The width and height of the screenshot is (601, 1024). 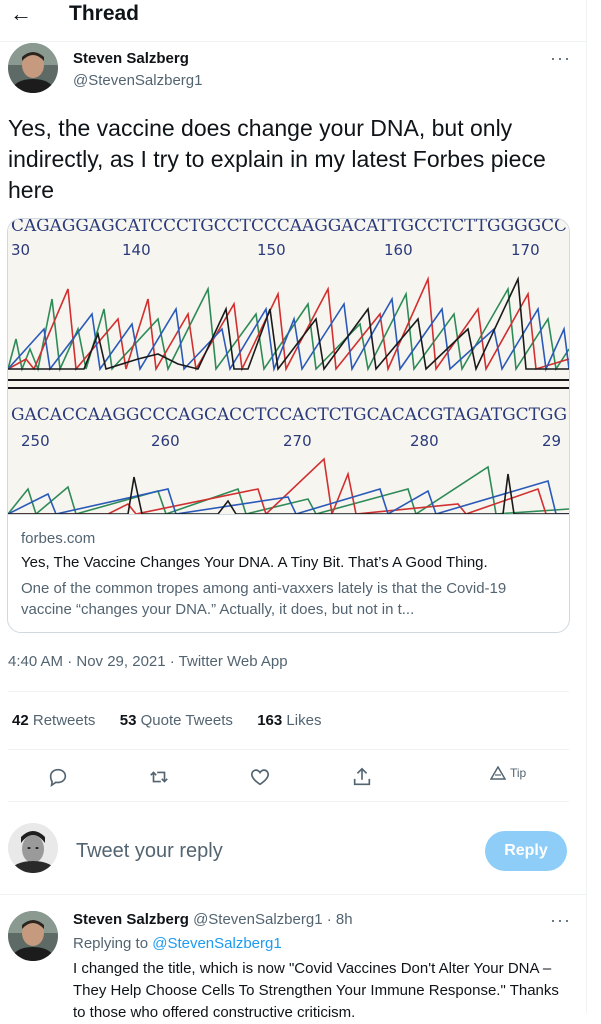 I want to click on reply-button: Reply, so click(x=526, y=851).